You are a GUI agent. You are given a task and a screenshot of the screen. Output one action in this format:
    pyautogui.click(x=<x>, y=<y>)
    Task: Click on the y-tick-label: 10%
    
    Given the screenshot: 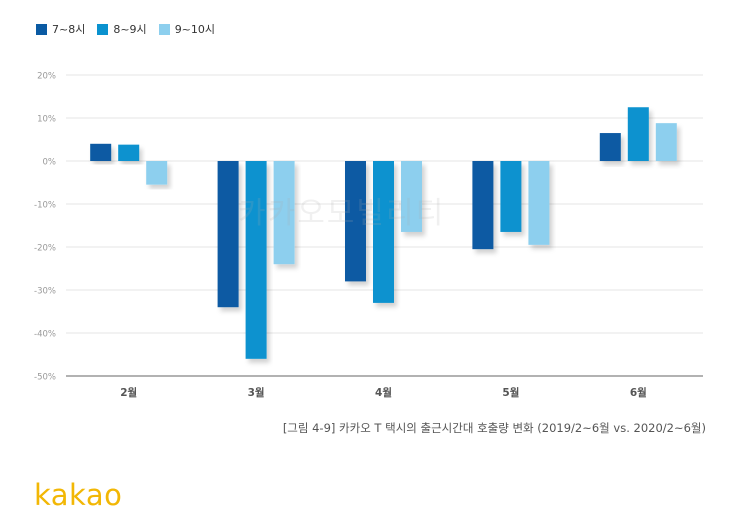 What is the action you would take?
    pyautogui.click(x=46, y=120)
    